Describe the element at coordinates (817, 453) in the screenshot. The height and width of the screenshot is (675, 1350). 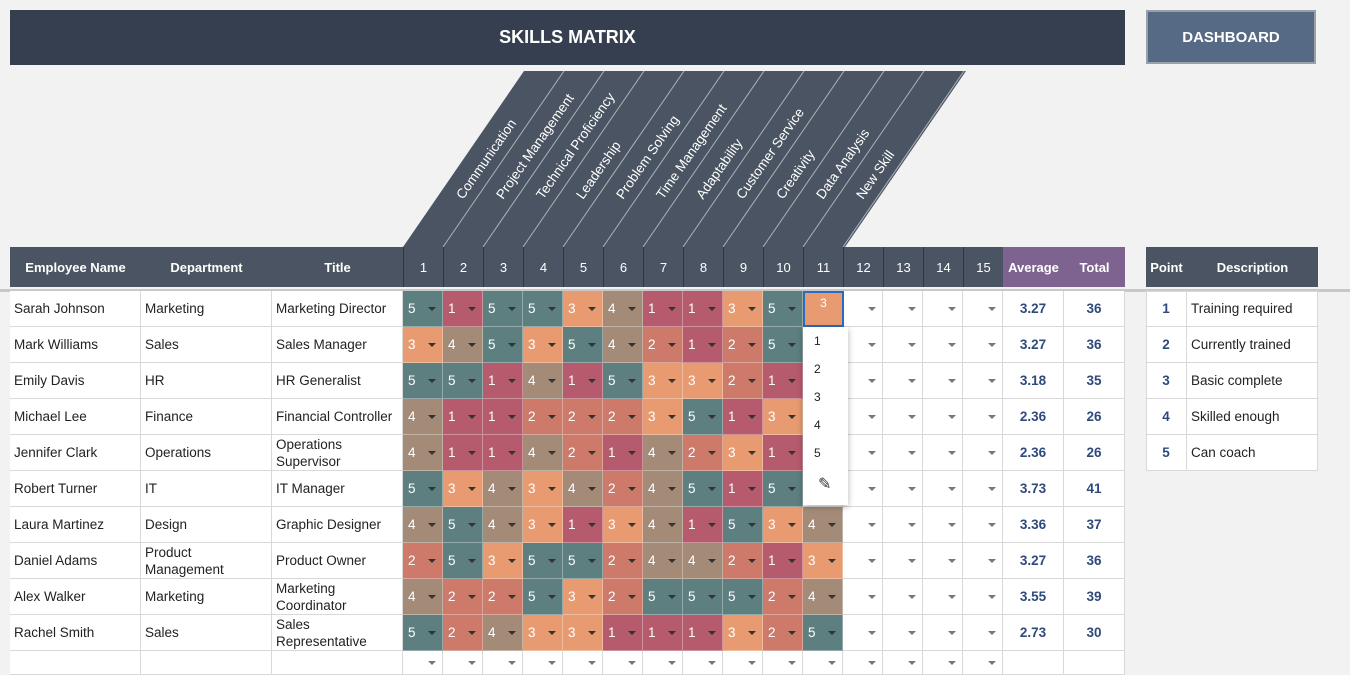
I see `dropdown-option: 5` at that location.